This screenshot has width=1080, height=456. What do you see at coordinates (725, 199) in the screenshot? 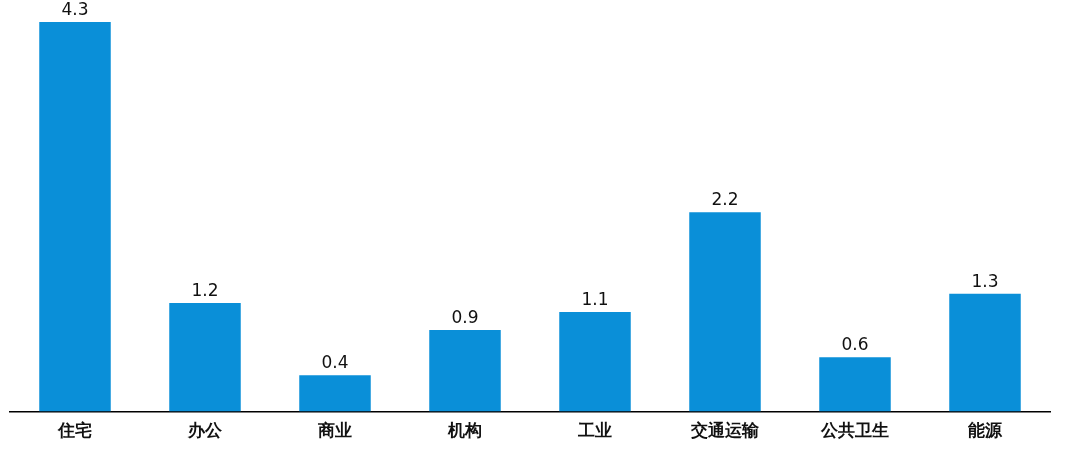
I see `data-label: 2.2` at bounding box center [725, 199].